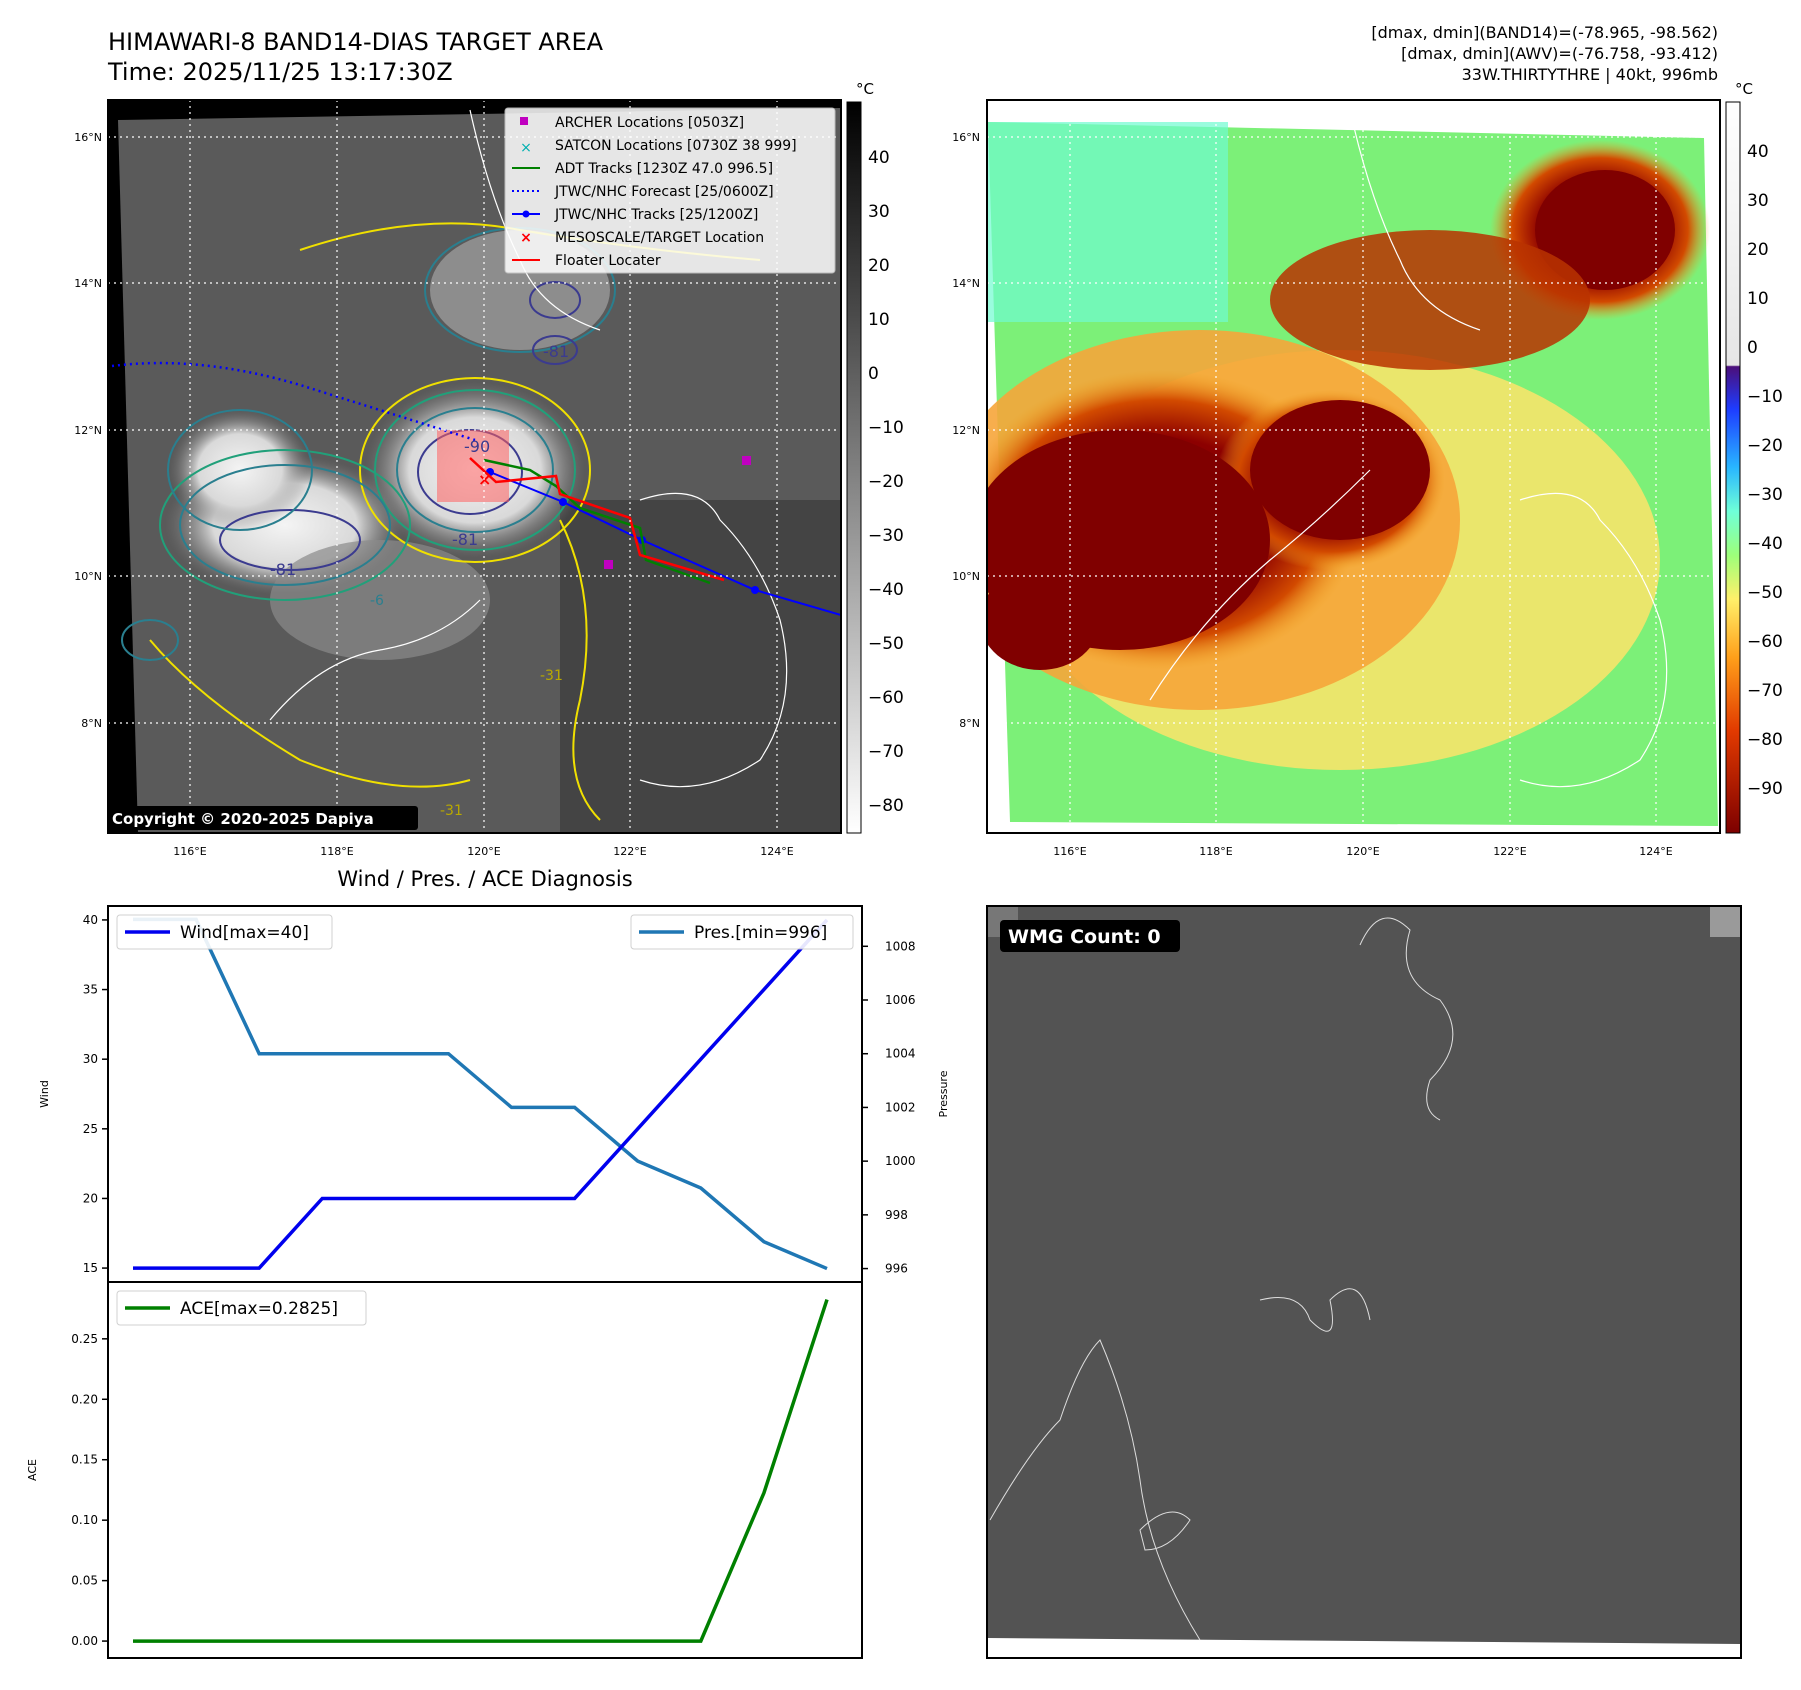 This screenshot has height=1690, width=1801. What do you see at coordinates (84, 1399) in the screenshot?
I see `ace-ytick-label: 0.20` at bounding box center [84, 1399].